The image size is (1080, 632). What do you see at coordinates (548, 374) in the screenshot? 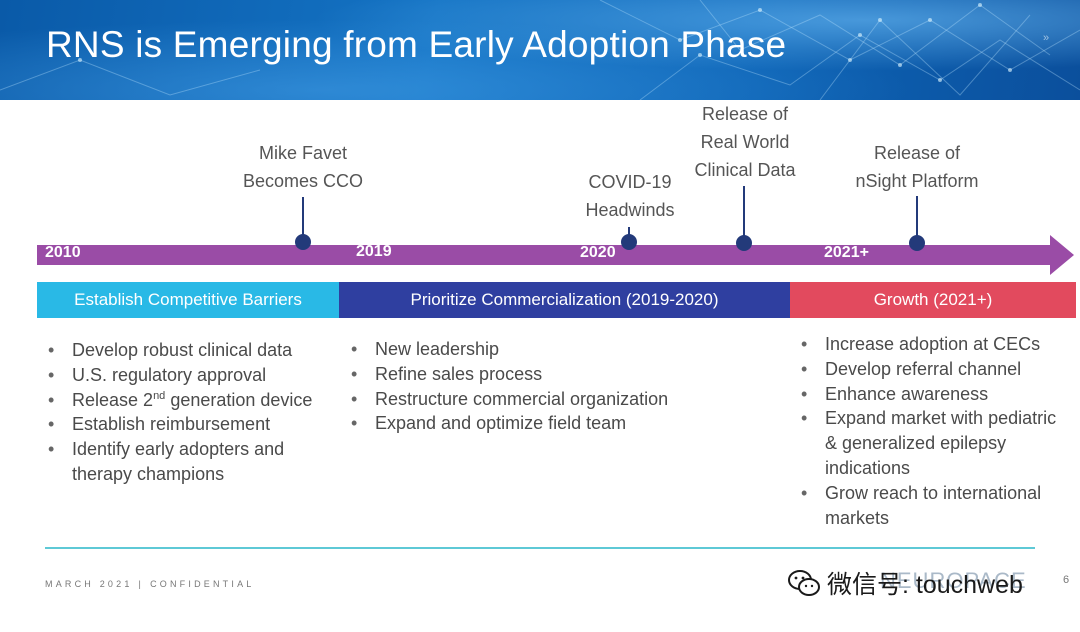
I see `list-item: Refine sales process` at bounding box center [548, 374].